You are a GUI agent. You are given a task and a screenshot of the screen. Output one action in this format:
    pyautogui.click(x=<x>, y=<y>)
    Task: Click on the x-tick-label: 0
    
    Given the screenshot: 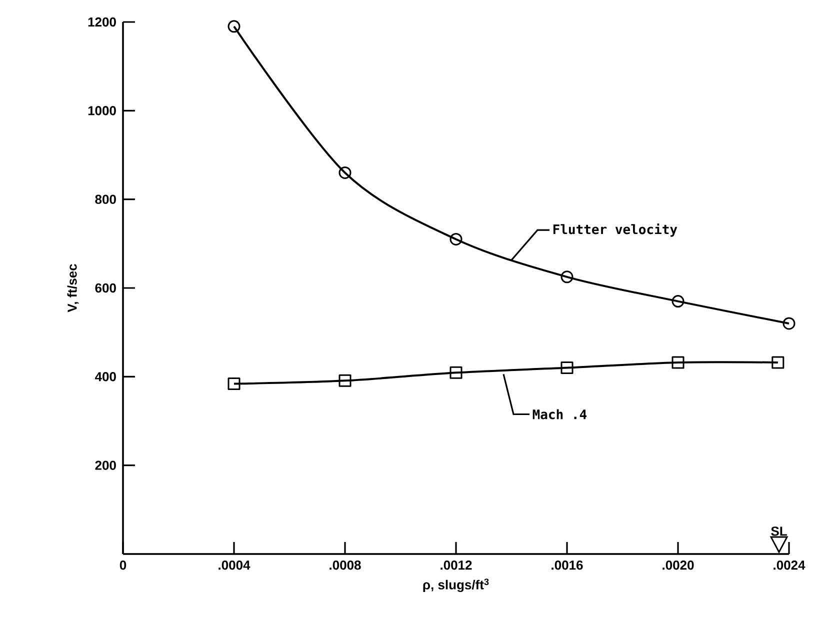 What is the action you would take?
    pyautogui.click(x=123, y=565)
    